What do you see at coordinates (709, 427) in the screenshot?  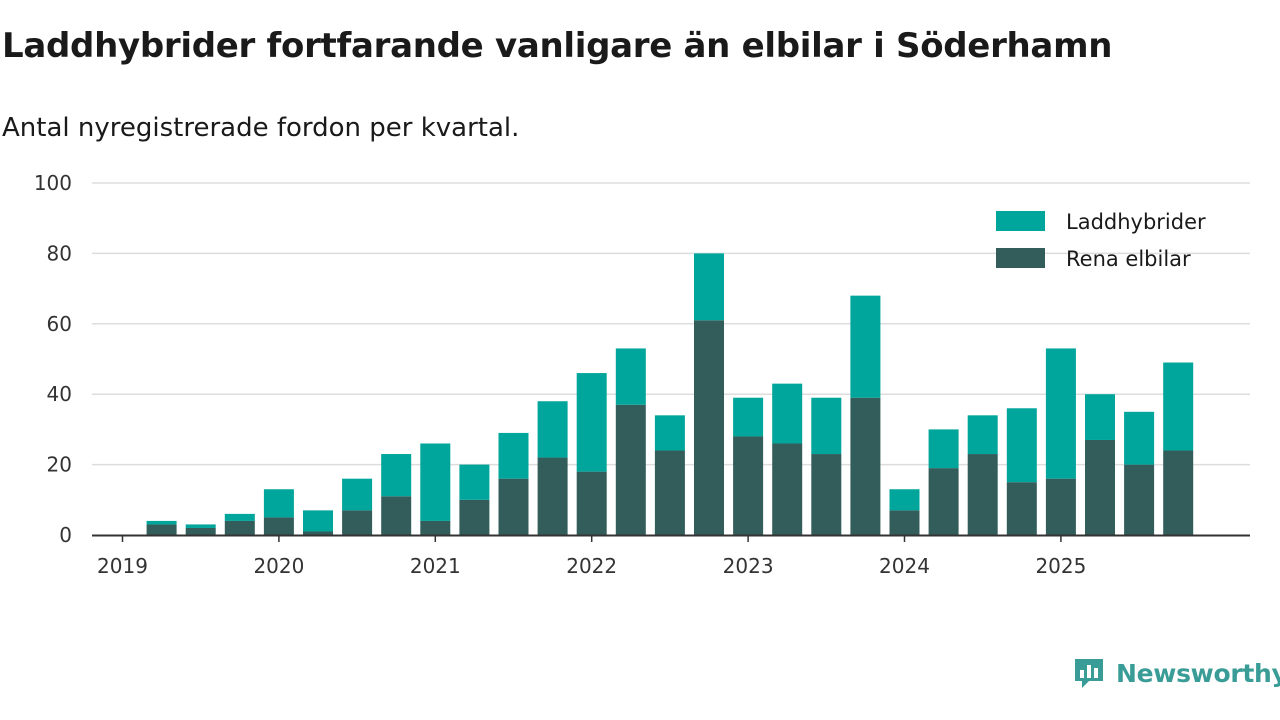 I see `bar-rena-elbilar: 2022 Q4 – Rena elbilar: 61` at bounding box center [709, 427].